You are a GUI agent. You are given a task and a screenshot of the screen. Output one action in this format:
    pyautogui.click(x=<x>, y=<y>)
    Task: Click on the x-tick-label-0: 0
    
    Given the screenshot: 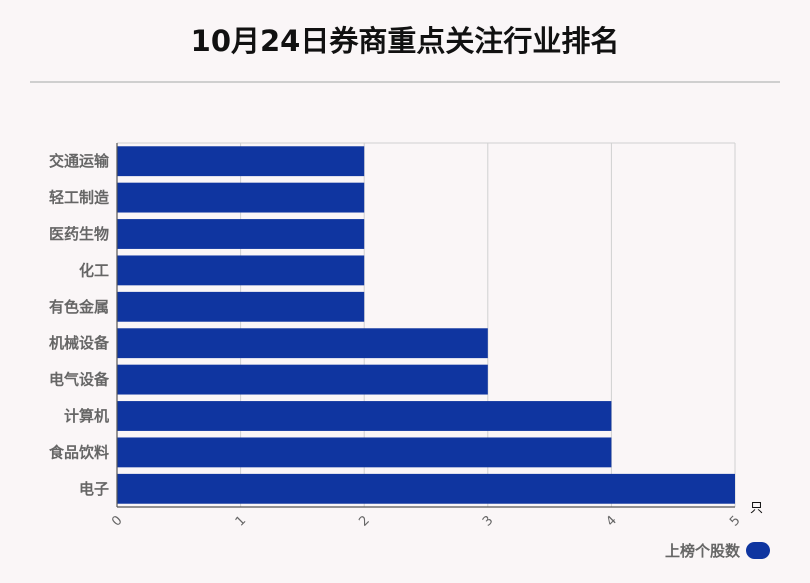 What is the action you would take?
    pyautogui.click(x=117, y=521)
    